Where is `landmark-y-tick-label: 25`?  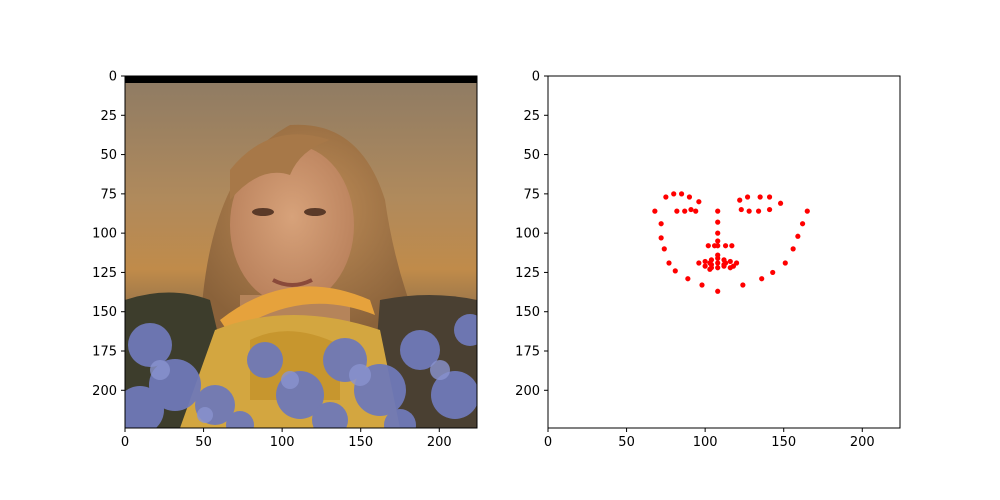
landmark-y-tick-label: 25 is located at coordinates (531, 116).